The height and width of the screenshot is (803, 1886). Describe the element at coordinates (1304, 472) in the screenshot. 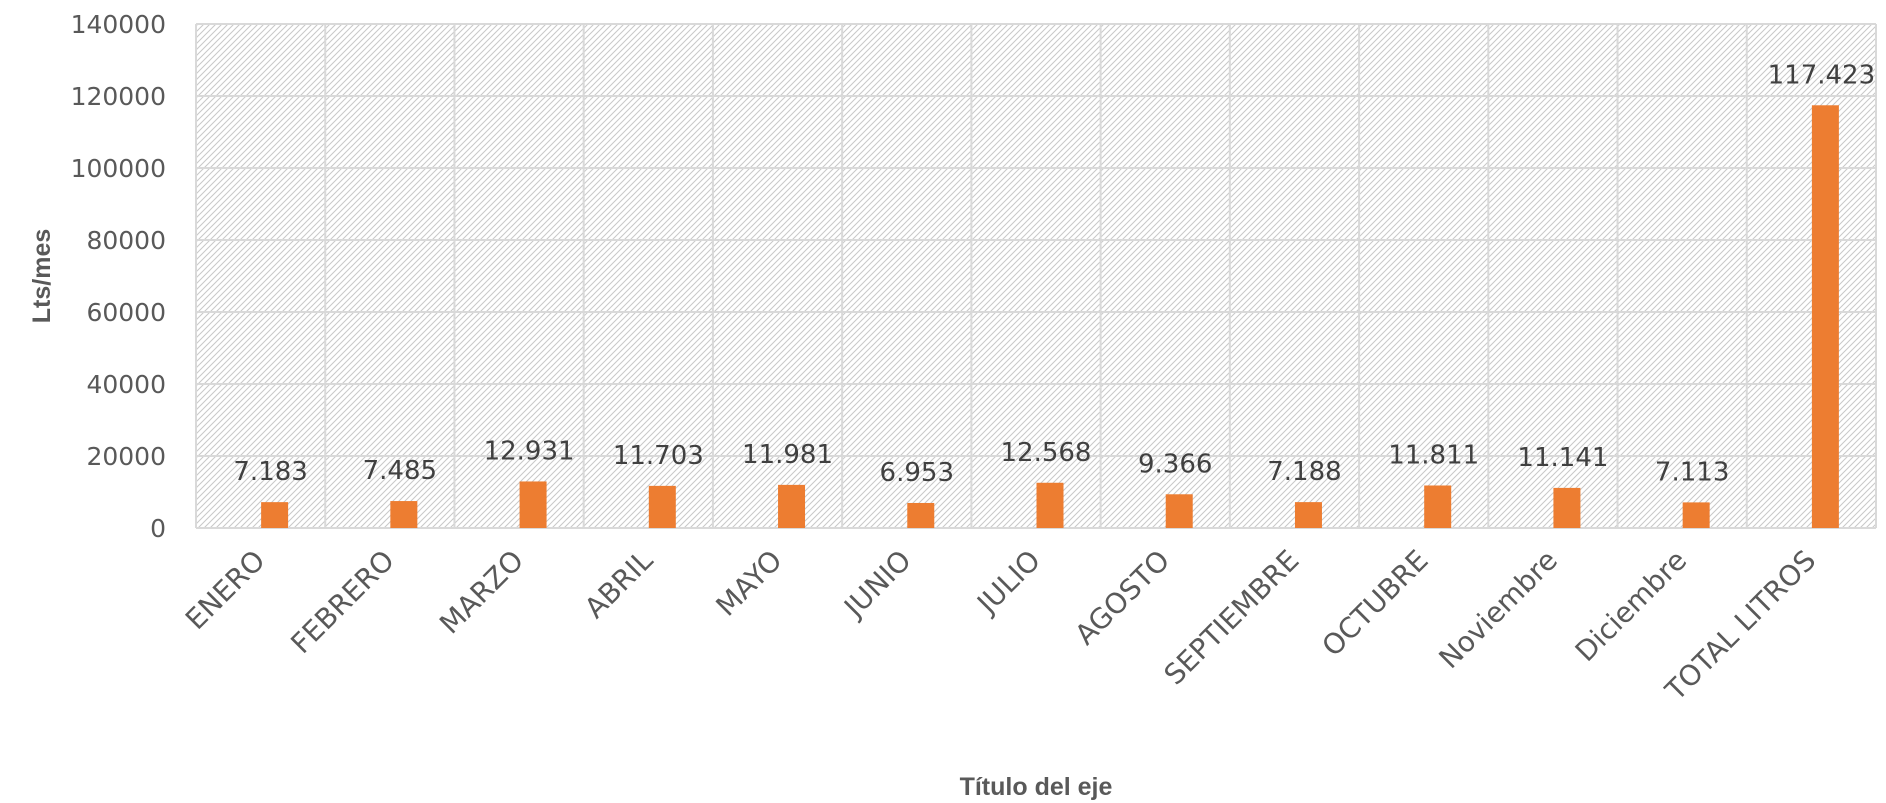

I see `data-label: 7.188` at that location.